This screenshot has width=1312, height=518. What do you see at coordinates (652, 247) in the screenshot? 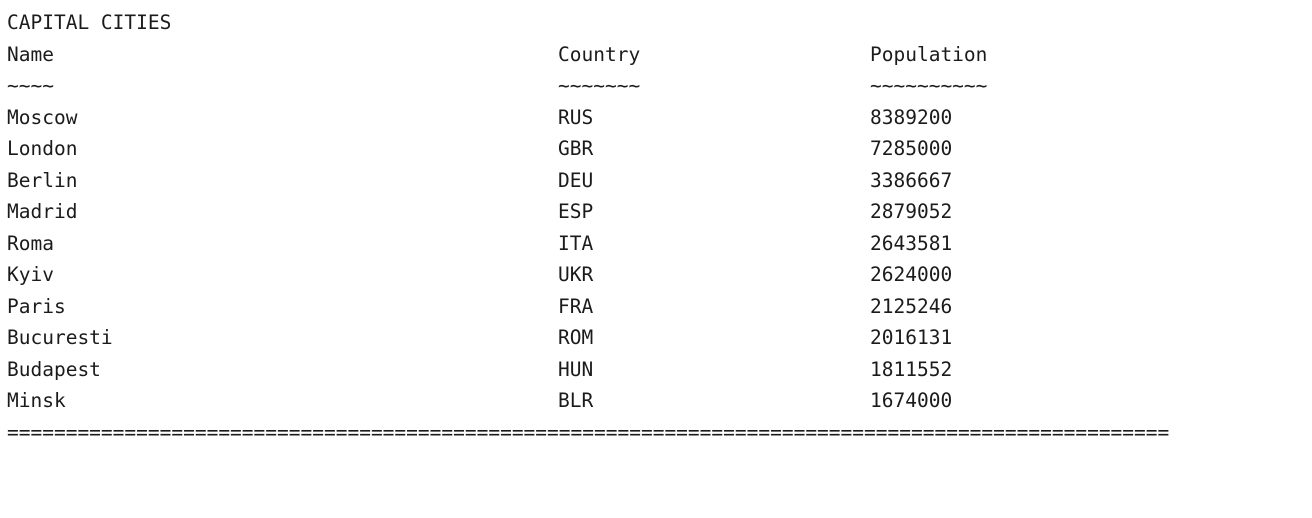
I see `table-row: Roma ITA 2643581` at bounding box center [652, 247].